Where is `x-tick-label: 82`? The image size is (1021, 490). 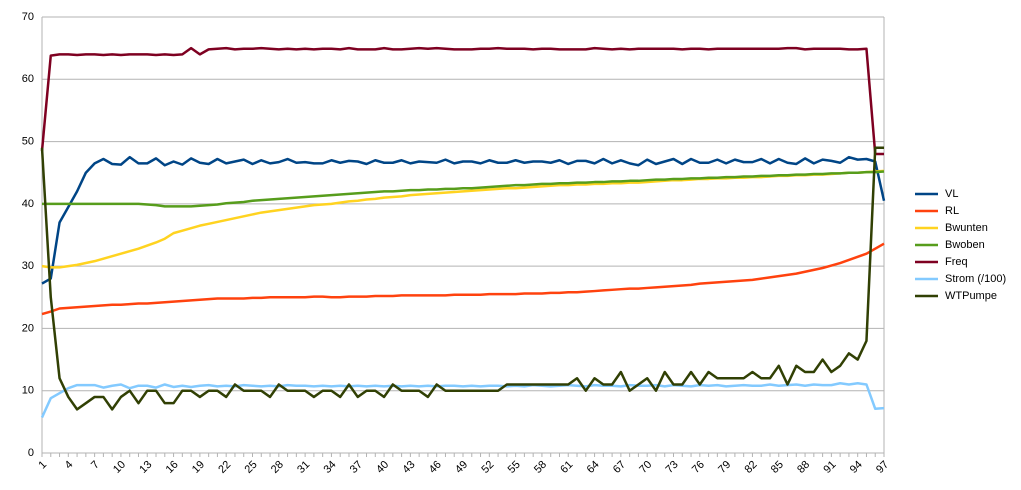
x-tick-label: 82 is located at coordinates (750, 467).